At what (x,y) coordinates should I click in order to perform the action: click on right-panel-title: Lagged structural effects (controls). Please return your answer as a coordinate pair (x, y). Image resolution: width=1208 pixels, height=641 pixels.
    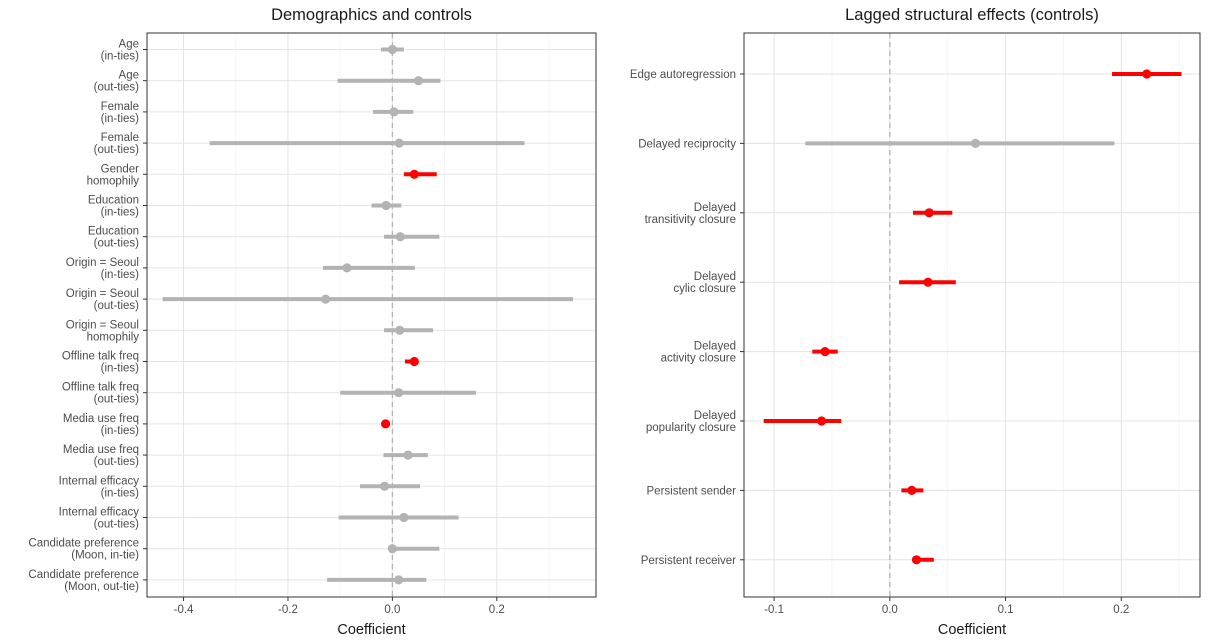
    Looking at the image, I should click on (972, 15).